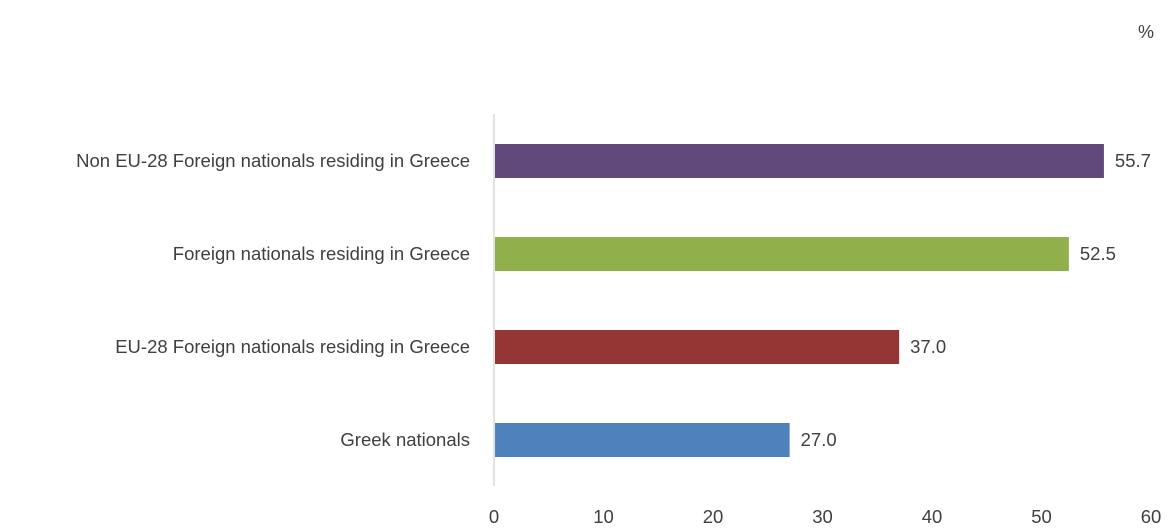  Describe the element at coordinates (822, 516) in the screenshot. I see `x-tick-label: 30` at that location.